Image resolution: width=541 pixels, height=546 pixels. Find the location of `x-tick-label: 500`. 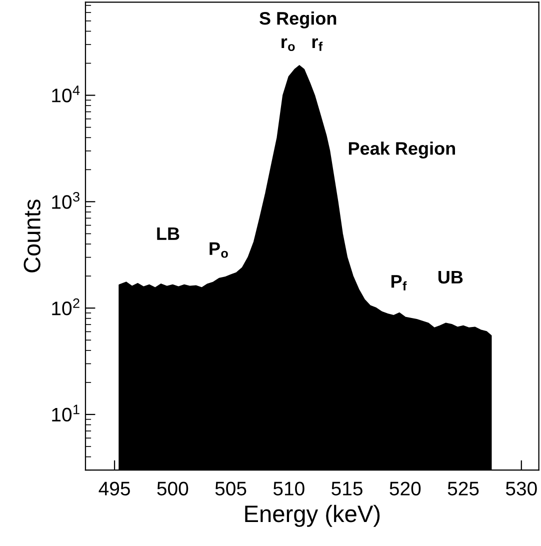

x-tick-label: 500 is located at coordinates (172, 489).